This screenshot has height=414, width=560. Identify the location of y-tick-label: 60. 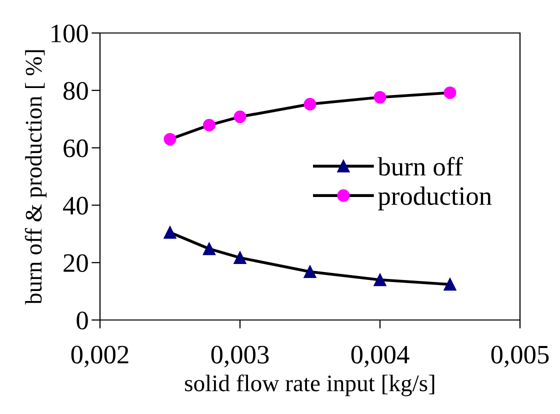
(76, 148).